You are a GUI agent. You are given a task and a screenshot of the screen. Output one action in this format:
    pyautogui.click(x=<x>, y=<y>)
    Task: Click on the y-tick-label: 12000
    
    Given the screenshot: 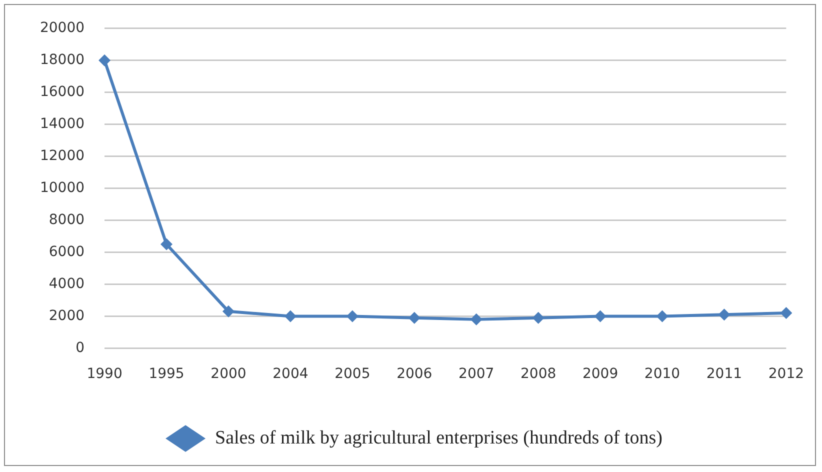 What is the action you would take?
    pyautogui.click(x=62, y=156)
    